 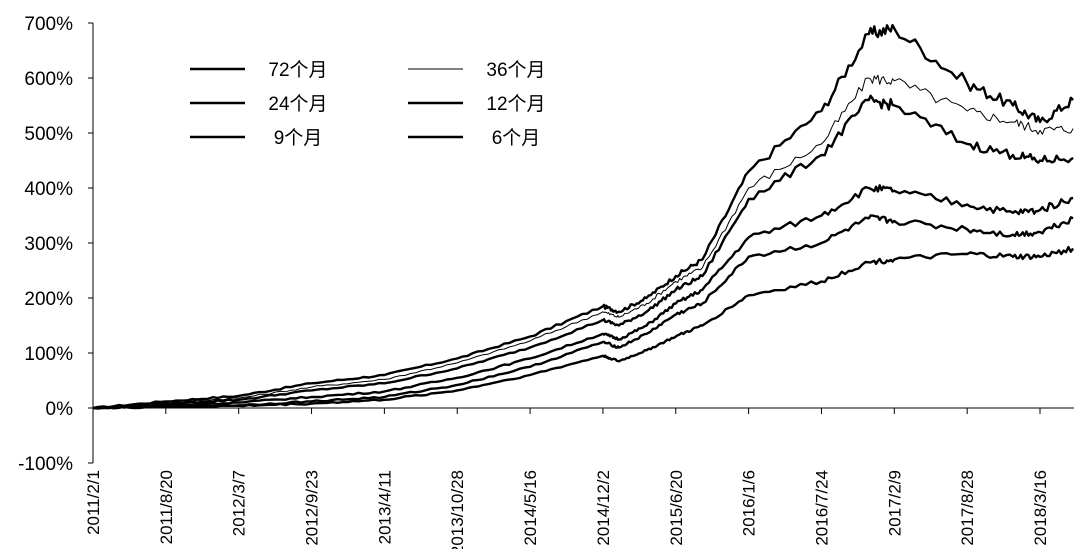 I want to click on legend-label: 24个月, so click(x=297, y=104).